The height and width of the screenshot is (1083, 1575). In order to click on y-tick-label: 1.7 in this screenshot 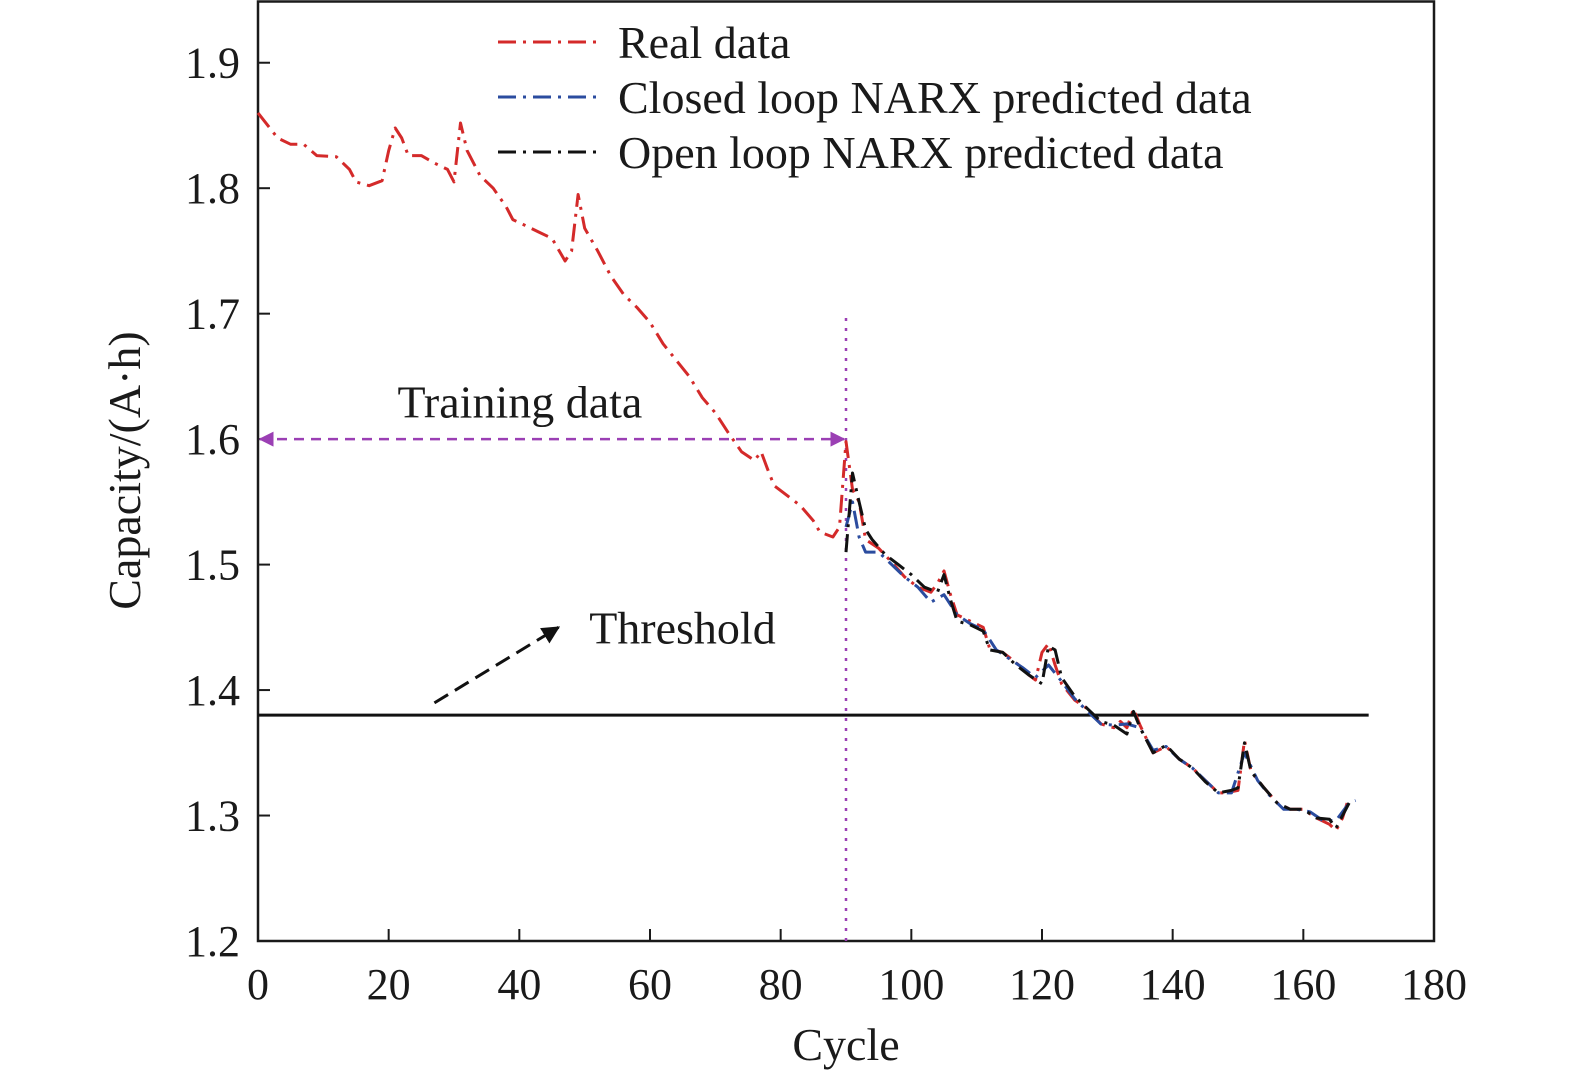, I will do `click(212, 314)`.